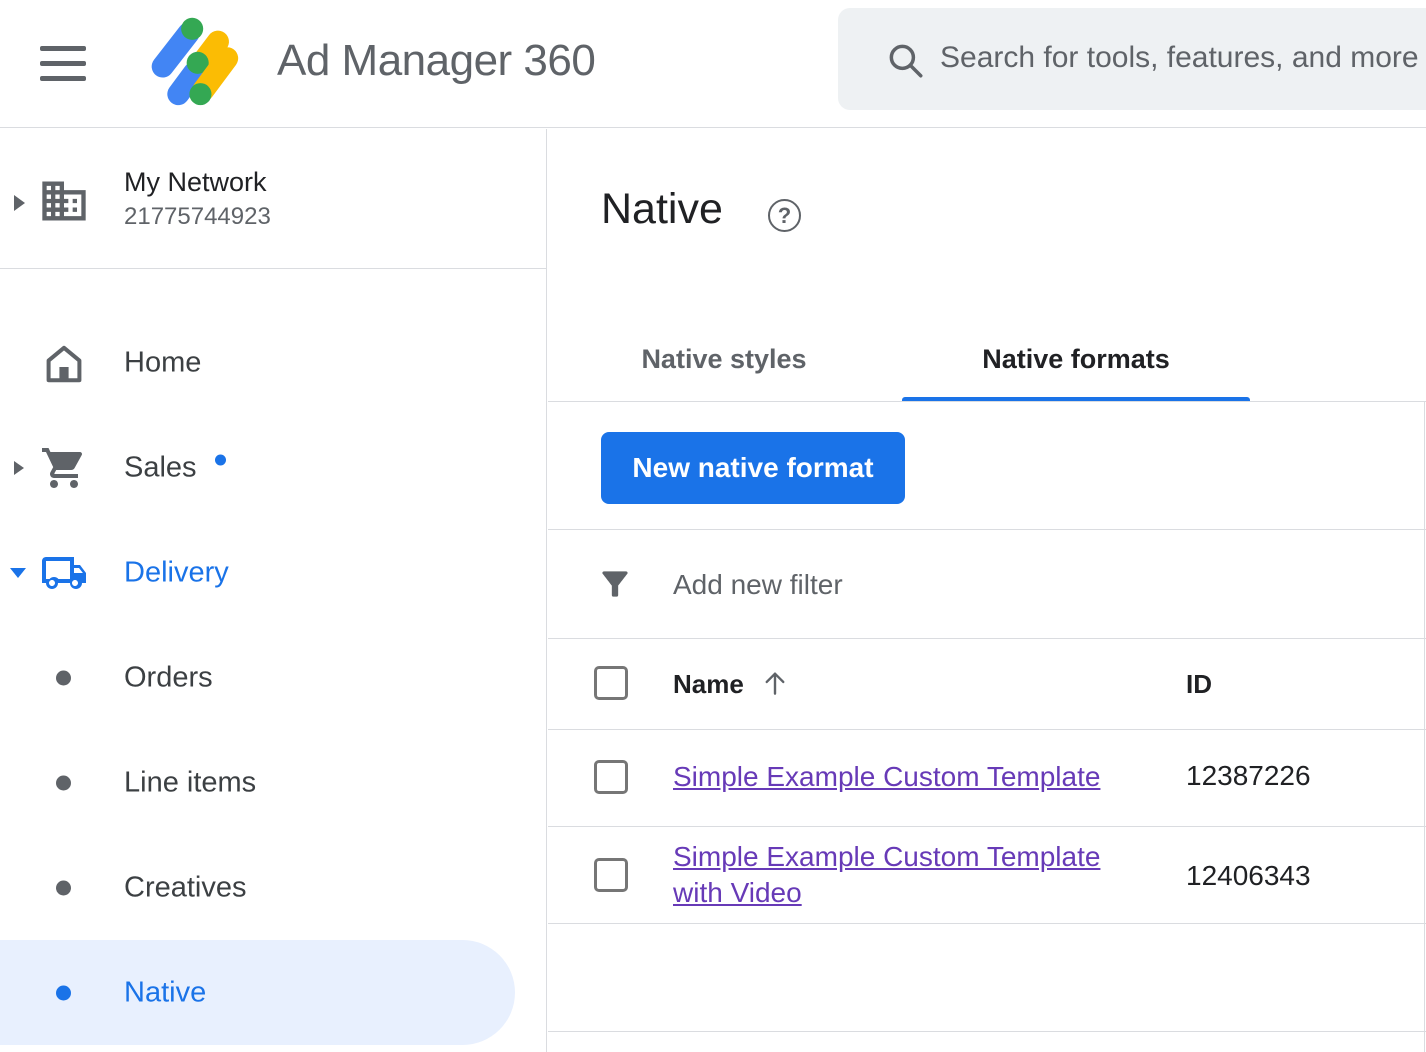 Image resolution: width=1426 pixels, height=1052 pixels. I want to click on add-filter-bar: Add new filter, so click(987, 583).